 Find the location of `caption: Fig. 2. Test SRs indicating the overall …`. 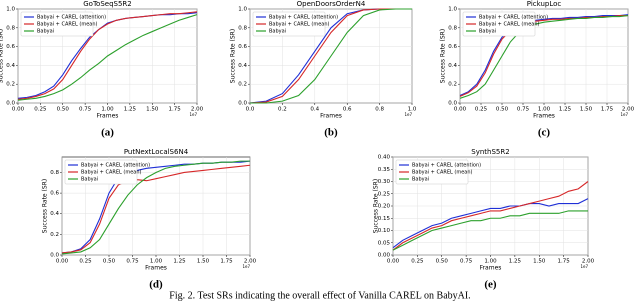

caption: Fig. 2. Test SRs indicating the overall … is located at coordinates (319, 295).